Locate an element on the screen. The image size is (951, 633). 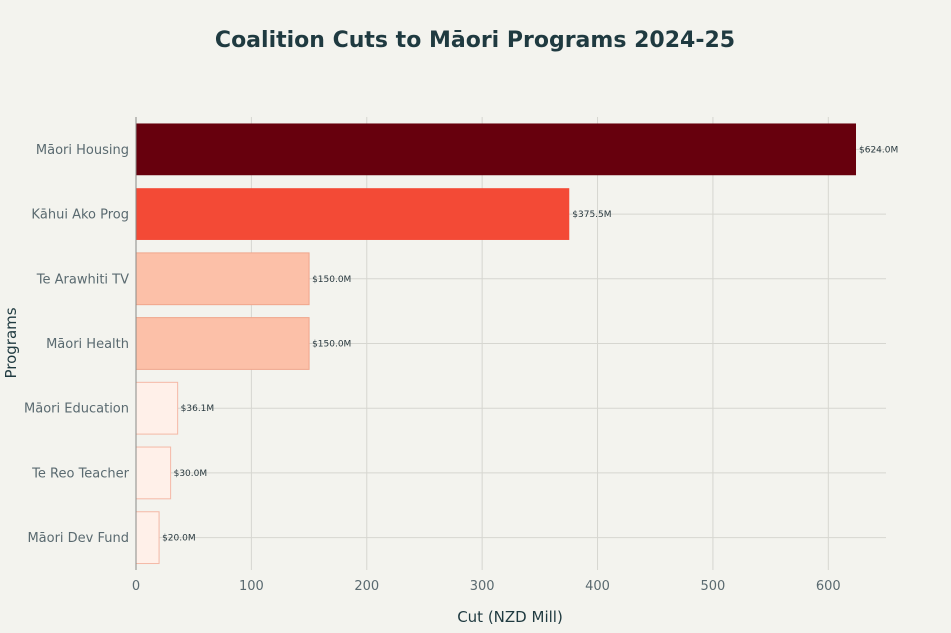
bar-value-label: $375.5M is located at coordinates (591, 215).